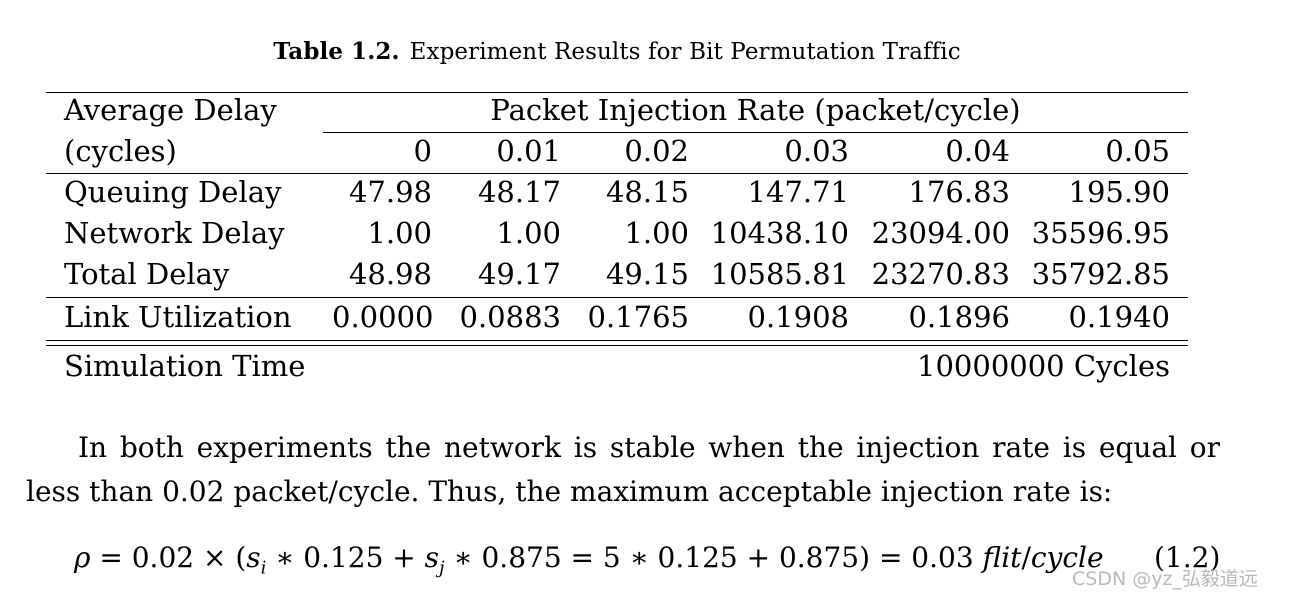 This screenshot has width=1299, height=597. I want to click on row-label: Link Utilization, so click(178, 317).